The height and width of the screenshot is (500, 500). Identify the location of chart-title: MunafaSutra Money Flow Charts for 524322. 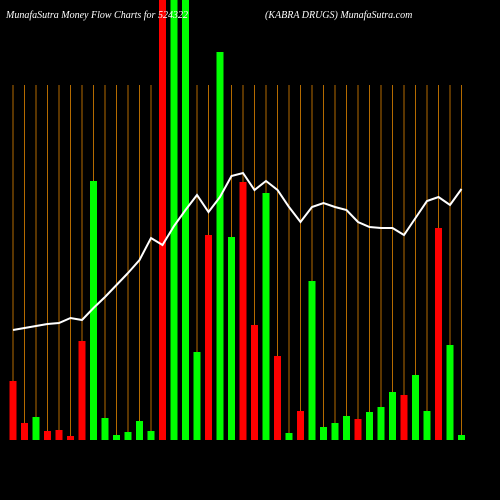
(96, 15).